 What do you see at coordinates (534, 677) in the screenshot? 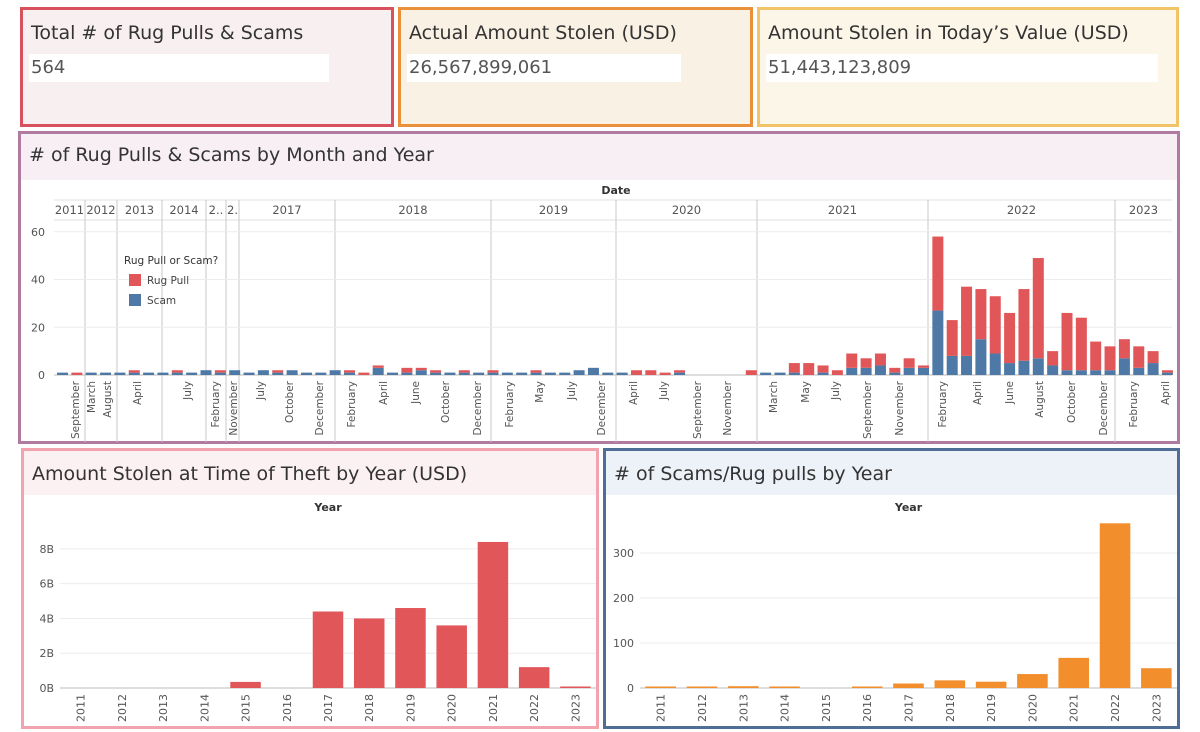
I see `bar-2022` at bounding box center [534, 677].